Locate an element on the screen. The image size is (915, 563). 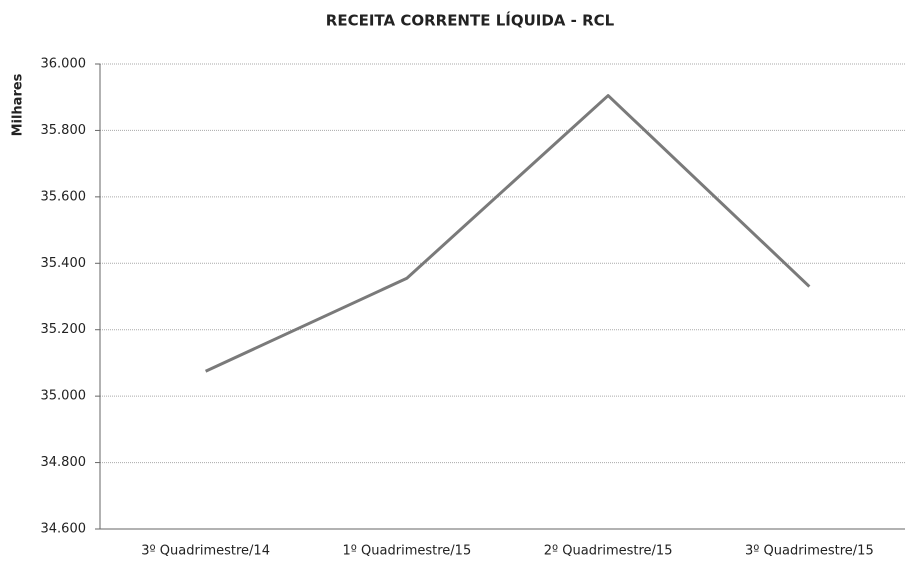
chart-title: RECEITA CORRENTE LÍQUIDA - RCL is located at coordinates (470, 20).